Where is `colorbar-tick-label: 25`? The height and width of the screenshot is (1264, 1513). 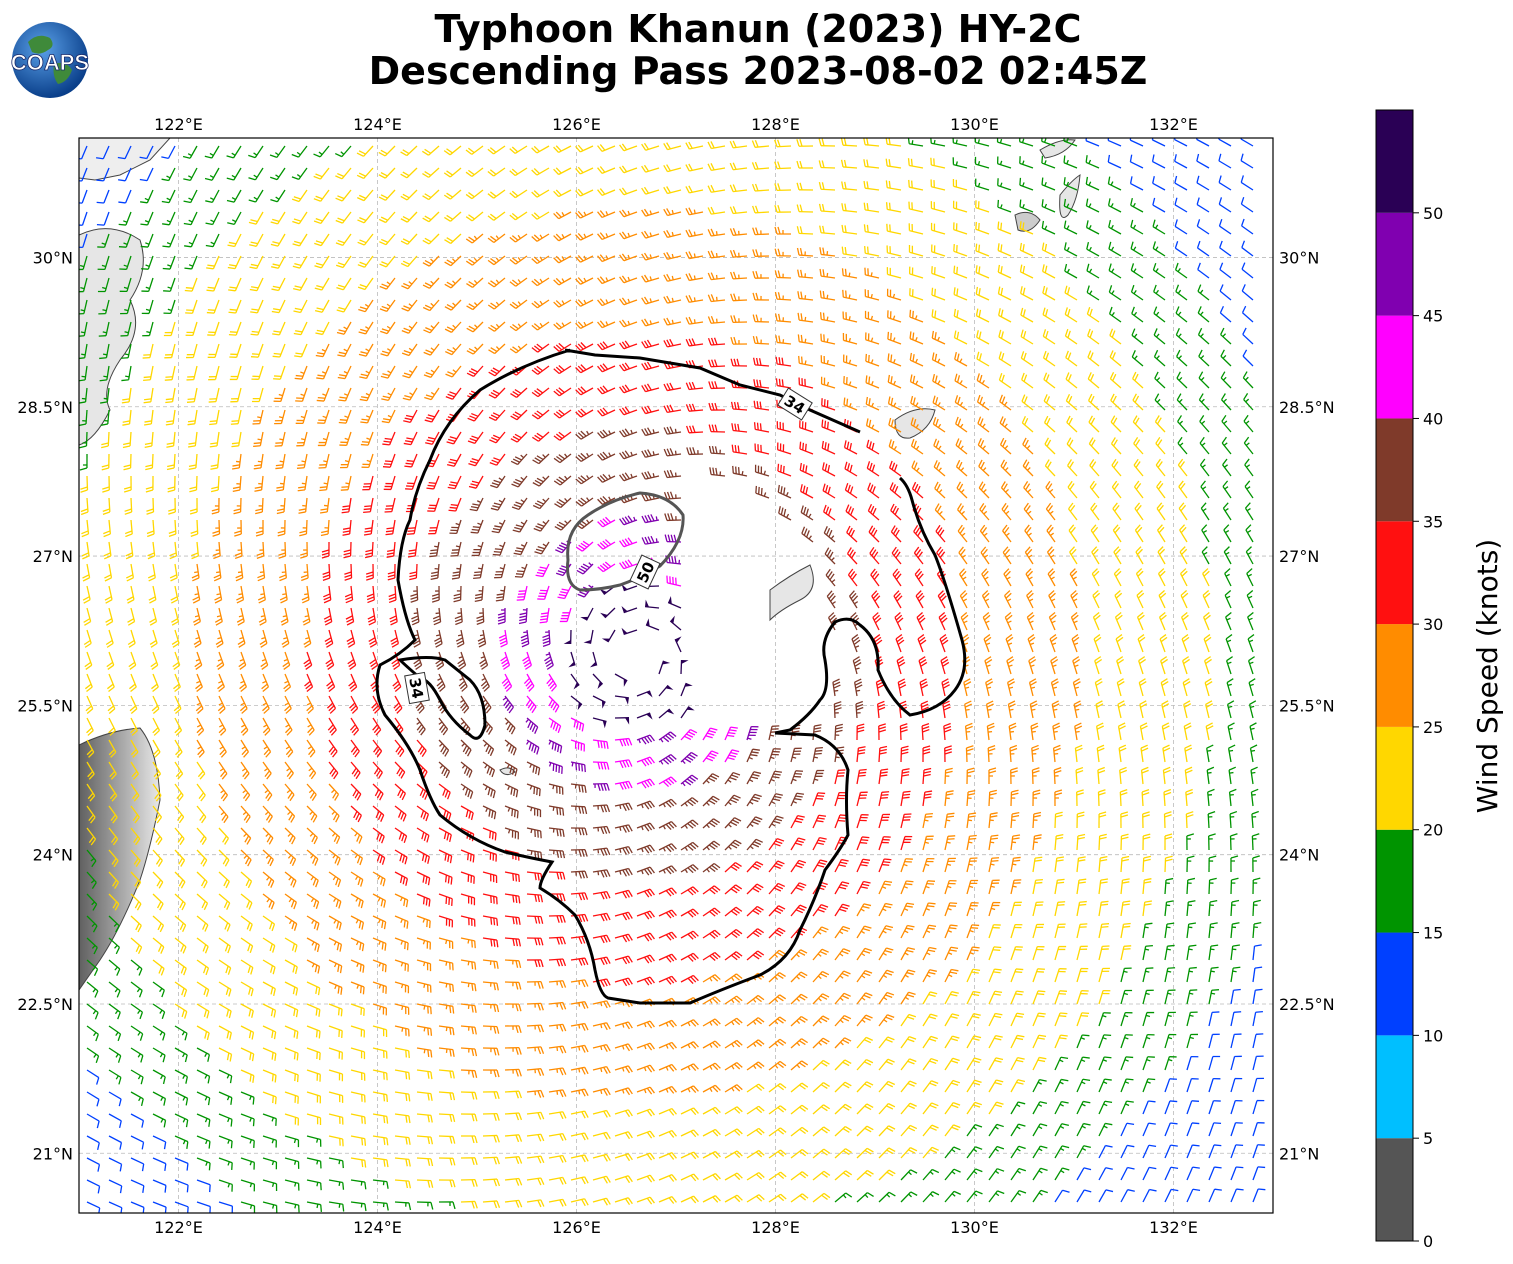 colorbar-tick-label: 25 is located at coordinates (1433, 727).